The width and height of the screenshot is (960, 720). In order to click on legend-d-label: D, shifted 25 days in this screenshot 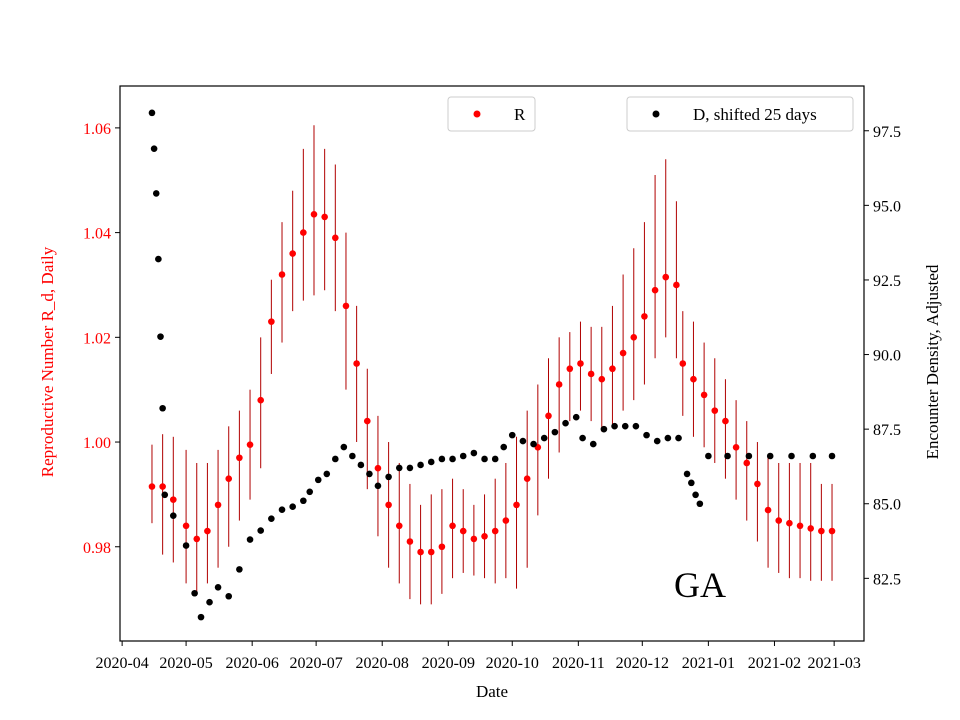, I will do `click(755, 114)`.